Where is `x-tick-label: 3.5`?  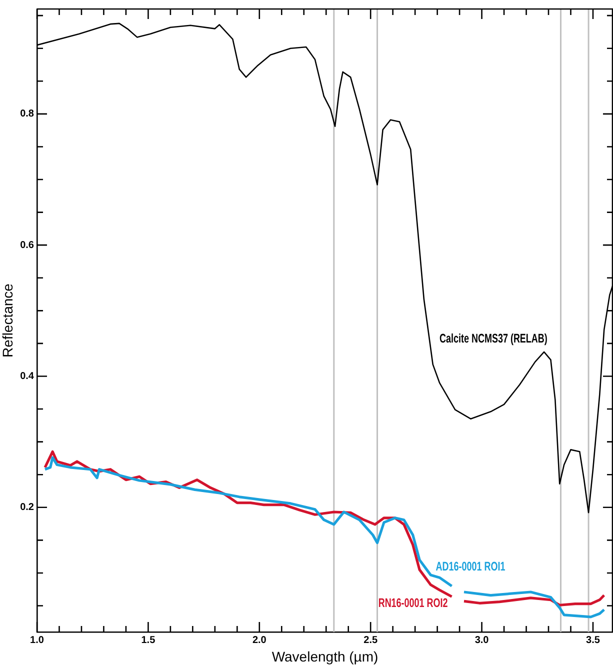 x-tick-label: 3.5 is located at coordinates (593, 640).